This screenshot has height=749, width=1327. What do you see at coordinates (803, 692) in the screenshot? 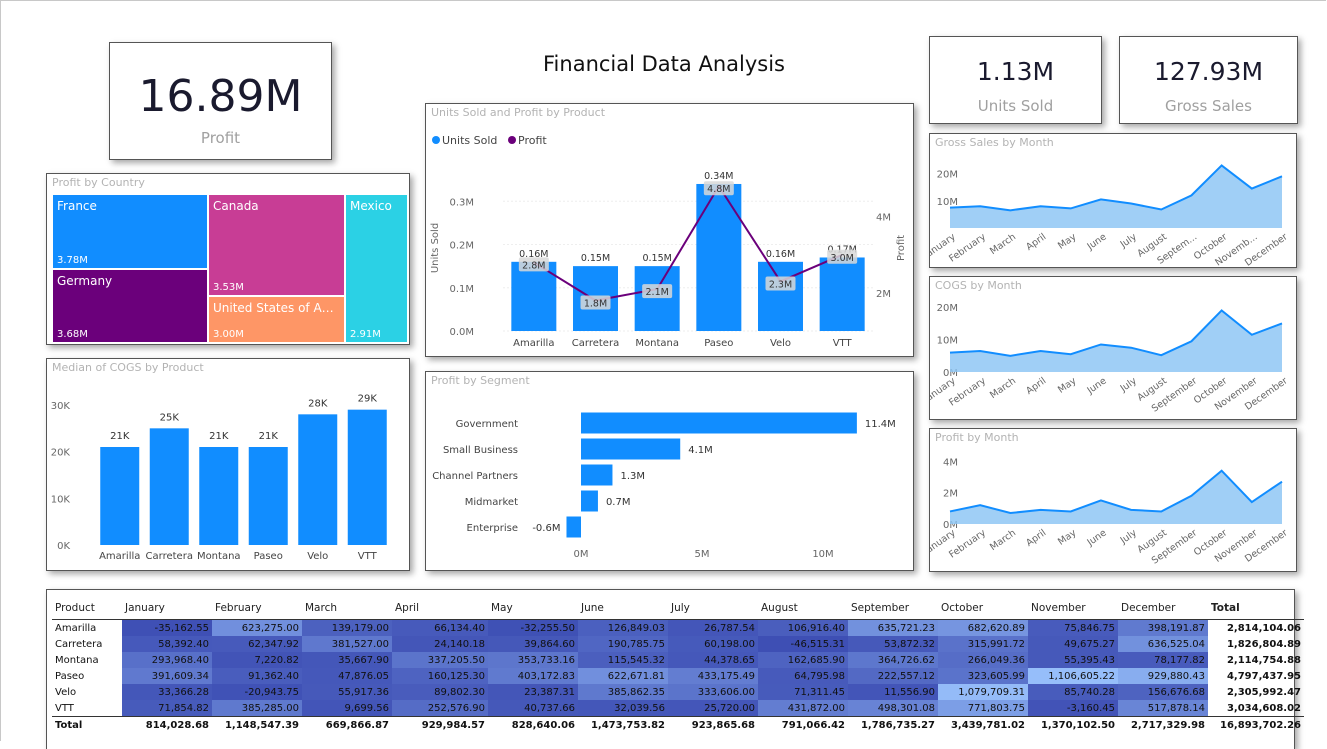
I see `table-cell: 71,311.45` at bounding box center [803, 692].